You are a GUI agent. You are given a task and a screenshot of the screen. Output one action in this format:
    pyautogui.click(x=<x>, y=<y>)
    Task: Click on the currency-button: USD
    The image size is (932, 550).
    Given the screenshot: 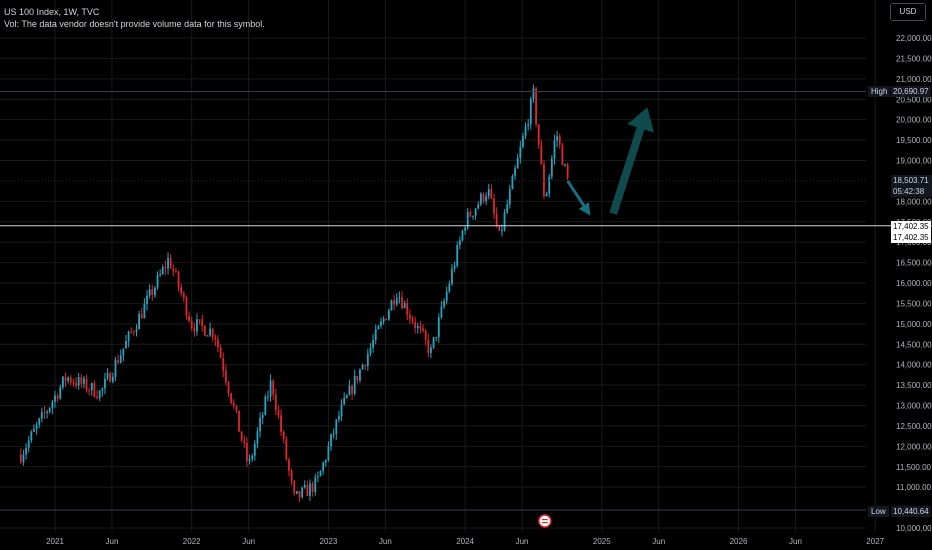 What is the action you would take?
    pyautogui.click(x=908, y=12)
    